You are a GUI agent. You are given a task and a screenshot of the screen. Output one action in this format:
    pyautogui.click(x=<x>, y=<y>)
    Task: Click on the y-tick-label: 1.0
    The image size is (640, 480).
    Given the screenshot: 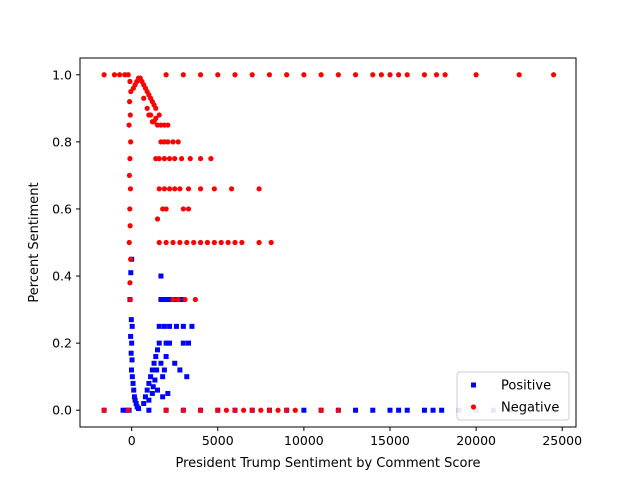 What is the action you would take?
    pyautogui.click(x=62, y=74)
    